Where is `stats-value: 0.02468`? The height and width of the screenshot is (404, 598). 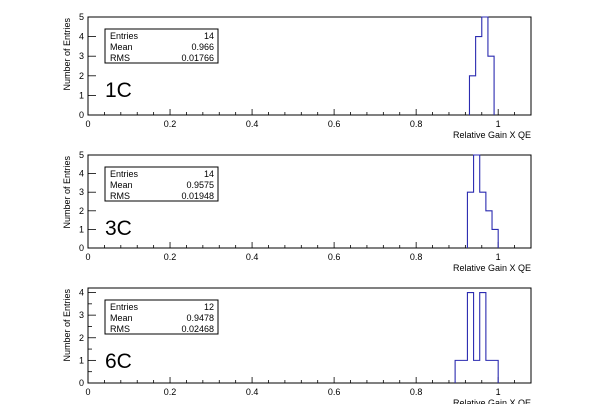 stats-value: 0.02468 is located at coordinates (197, 329).